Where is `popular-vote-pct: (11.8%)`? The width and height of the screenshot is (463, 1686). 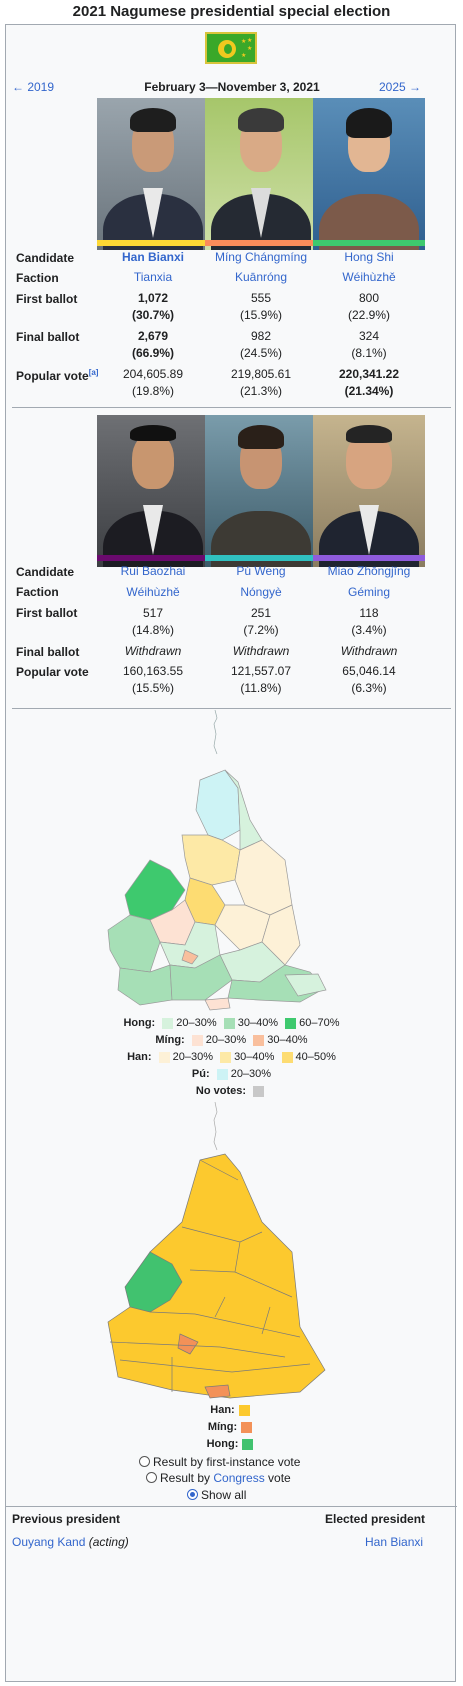
popular-vote-pct: (11.8%) is located at coordinates (261, 688).